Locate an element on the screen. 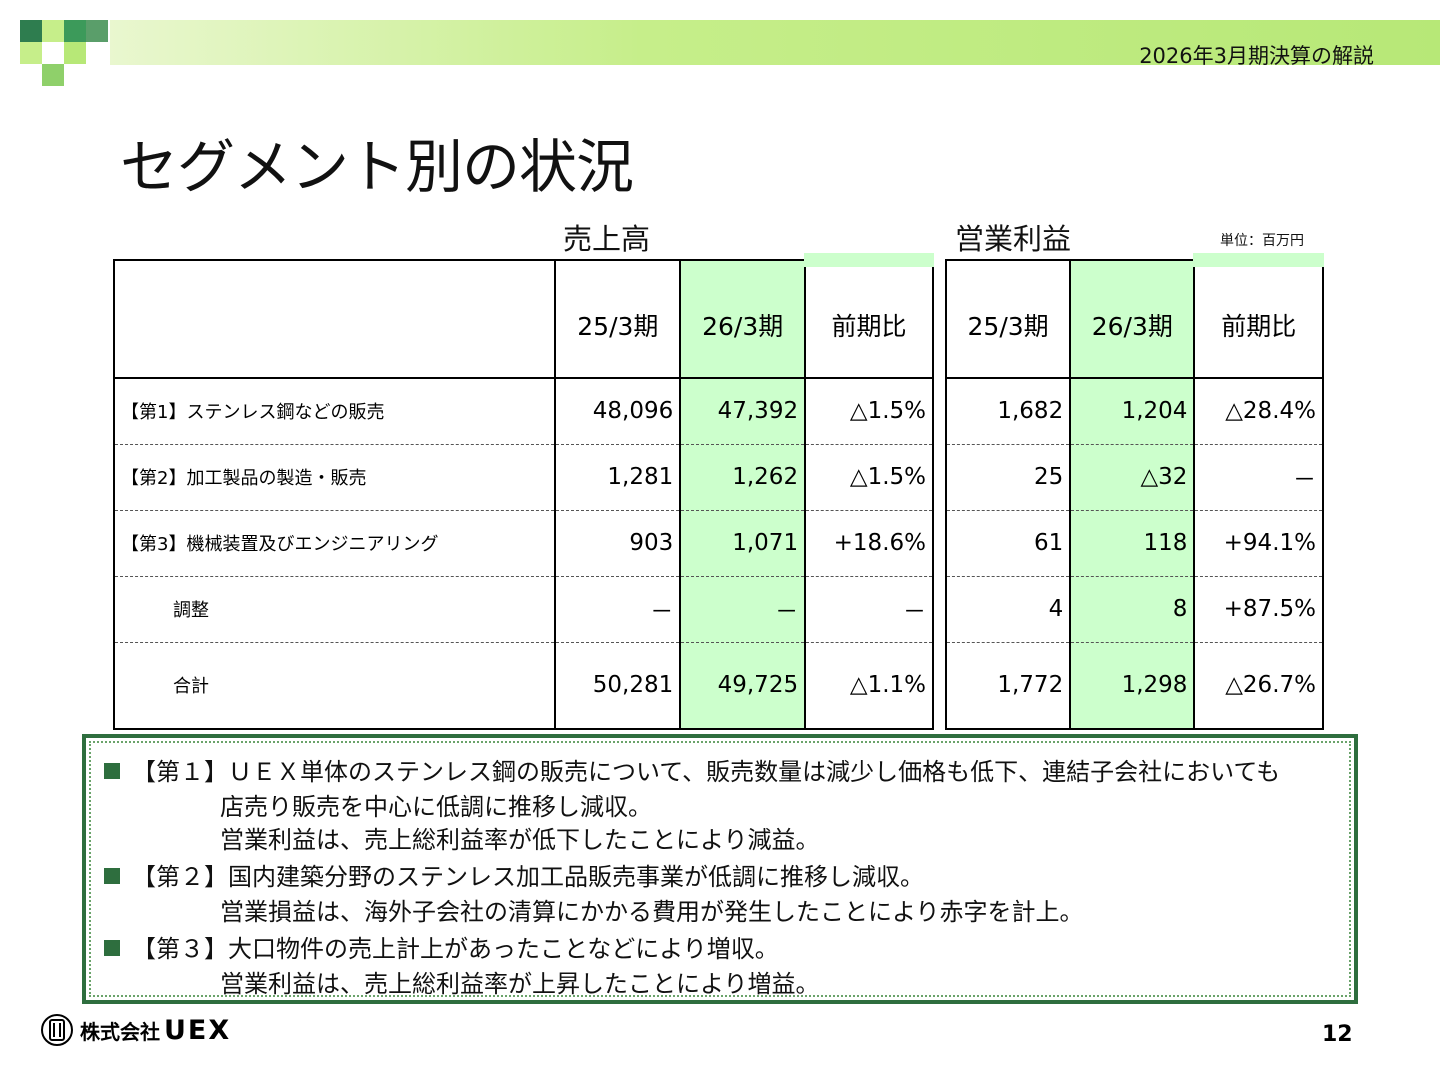  logo-emblem-icon is located at coordinates (57, 1030).